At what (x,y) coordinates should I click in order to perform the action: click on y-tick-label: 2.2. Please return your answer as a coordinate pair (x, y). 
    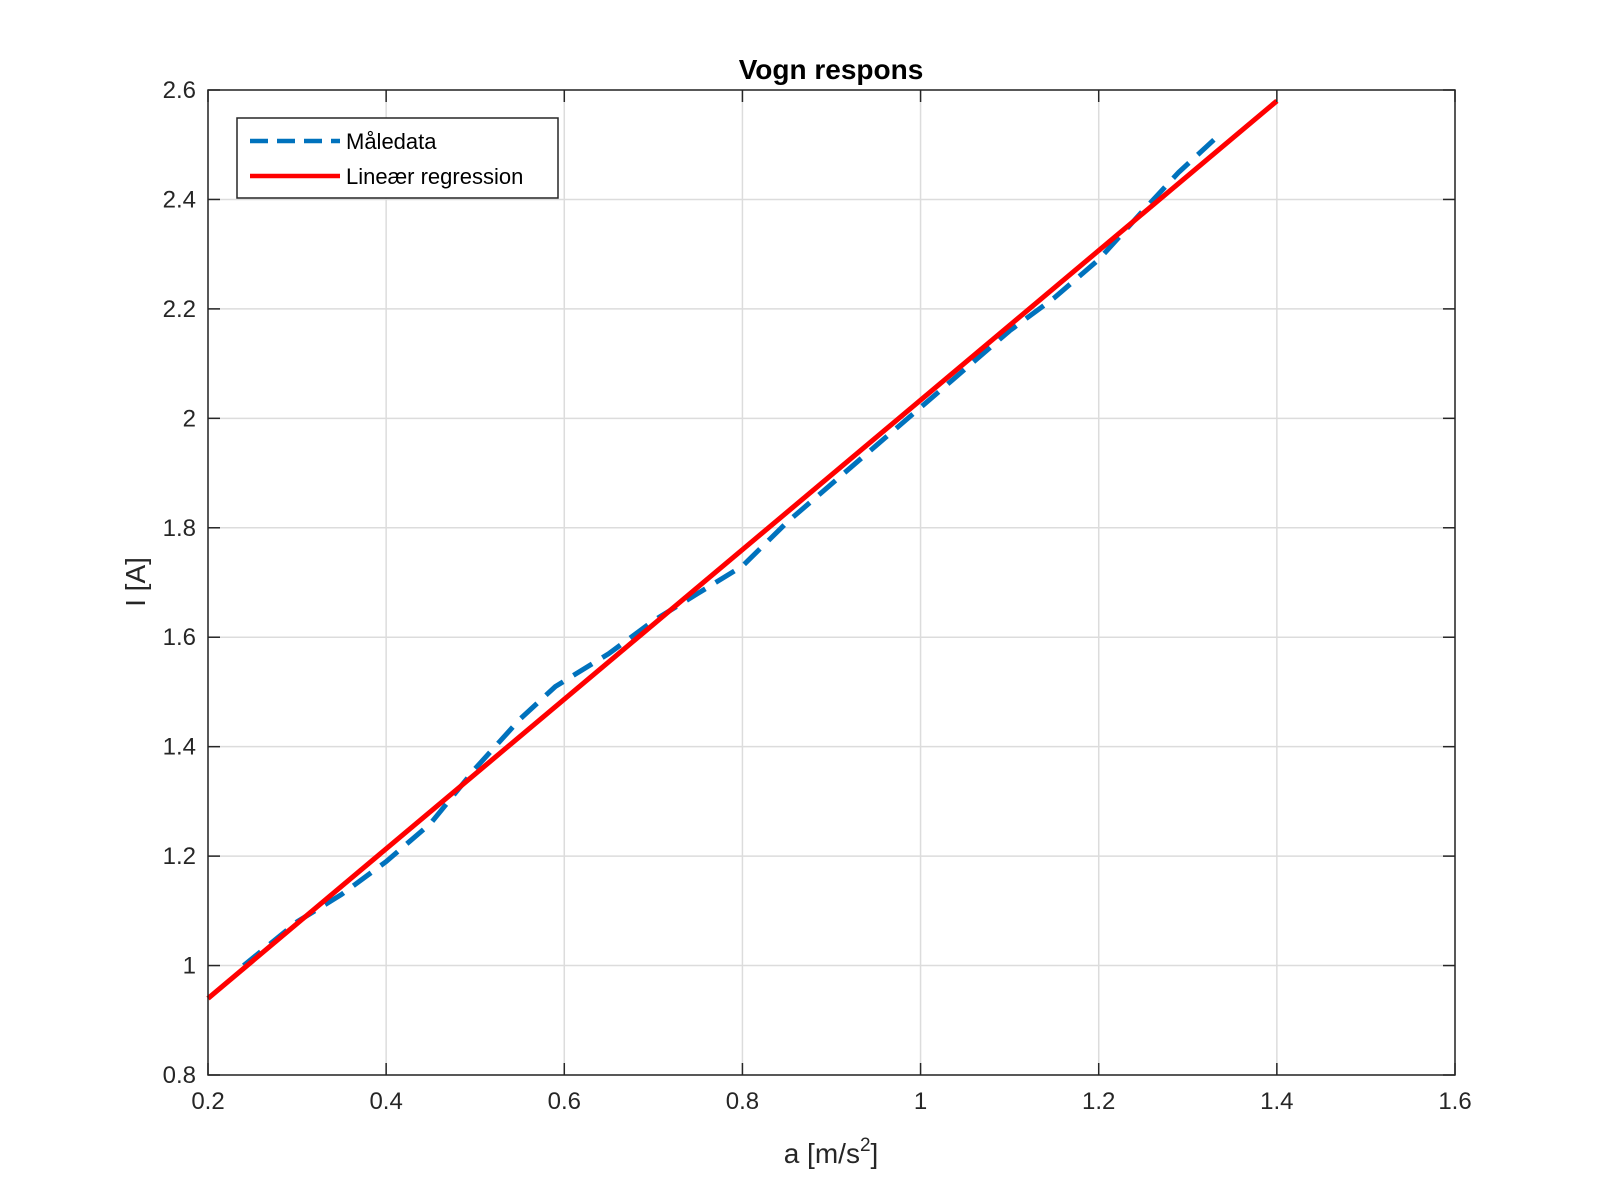
    Looking at the image, I should click on (179, 309).